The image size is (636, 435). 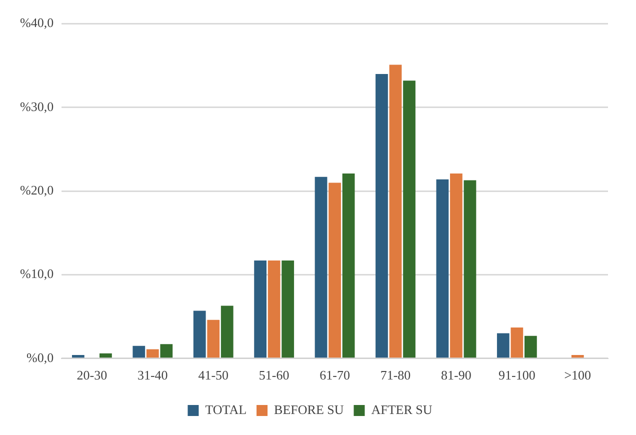 What do you see at coordinates (335, 375) in the screenshot?
I see `x-tick-label: 61-70` at bounding box center [335, 375].